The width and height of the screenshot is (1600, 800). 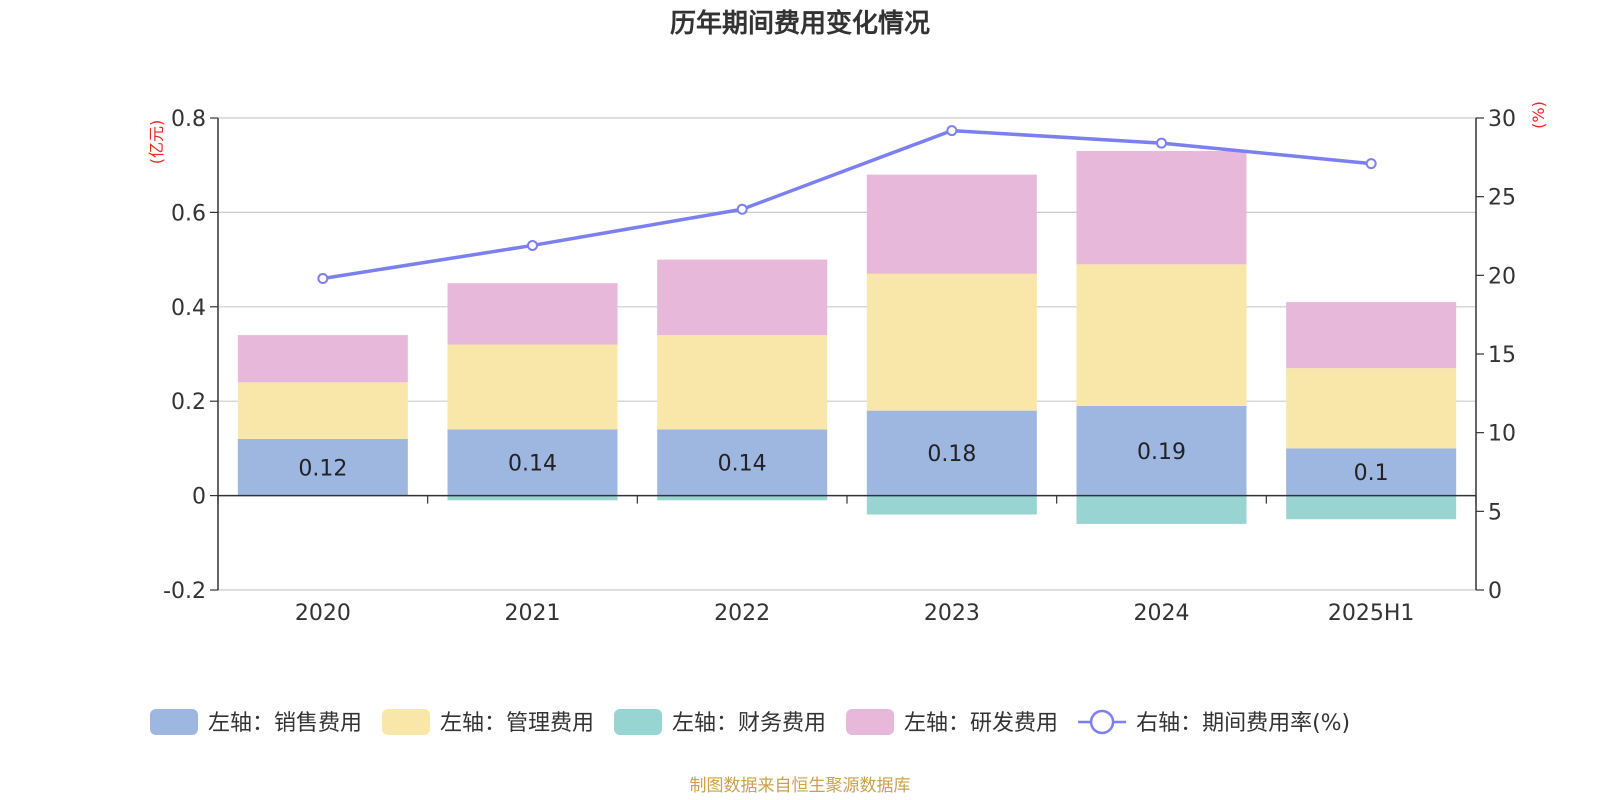 I want to click on left-axis-unit: (亿元), so click(x=156, y=142).